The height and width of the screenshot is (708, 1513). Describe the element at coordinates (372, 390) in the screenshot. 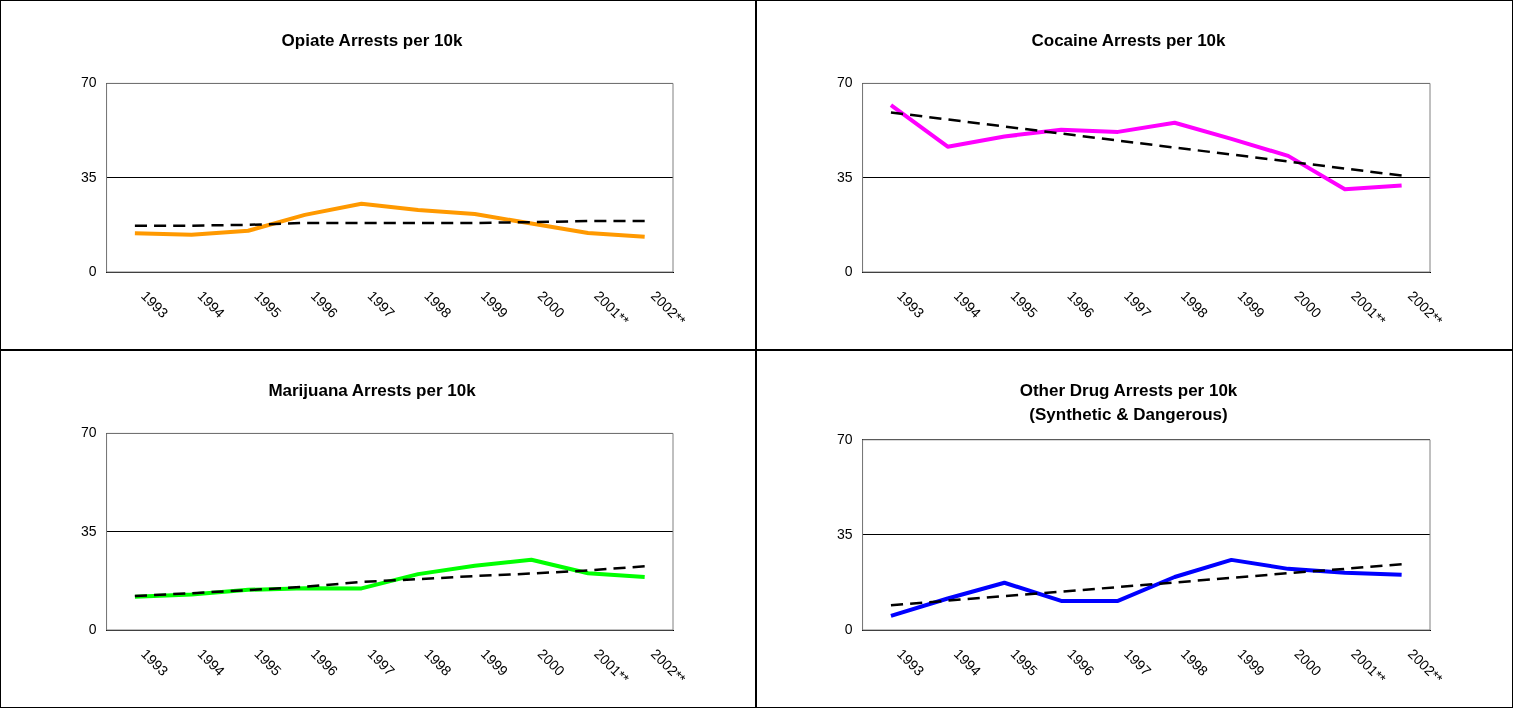

I see `chart-title: Marijuana Arrests per 10k` at that location.